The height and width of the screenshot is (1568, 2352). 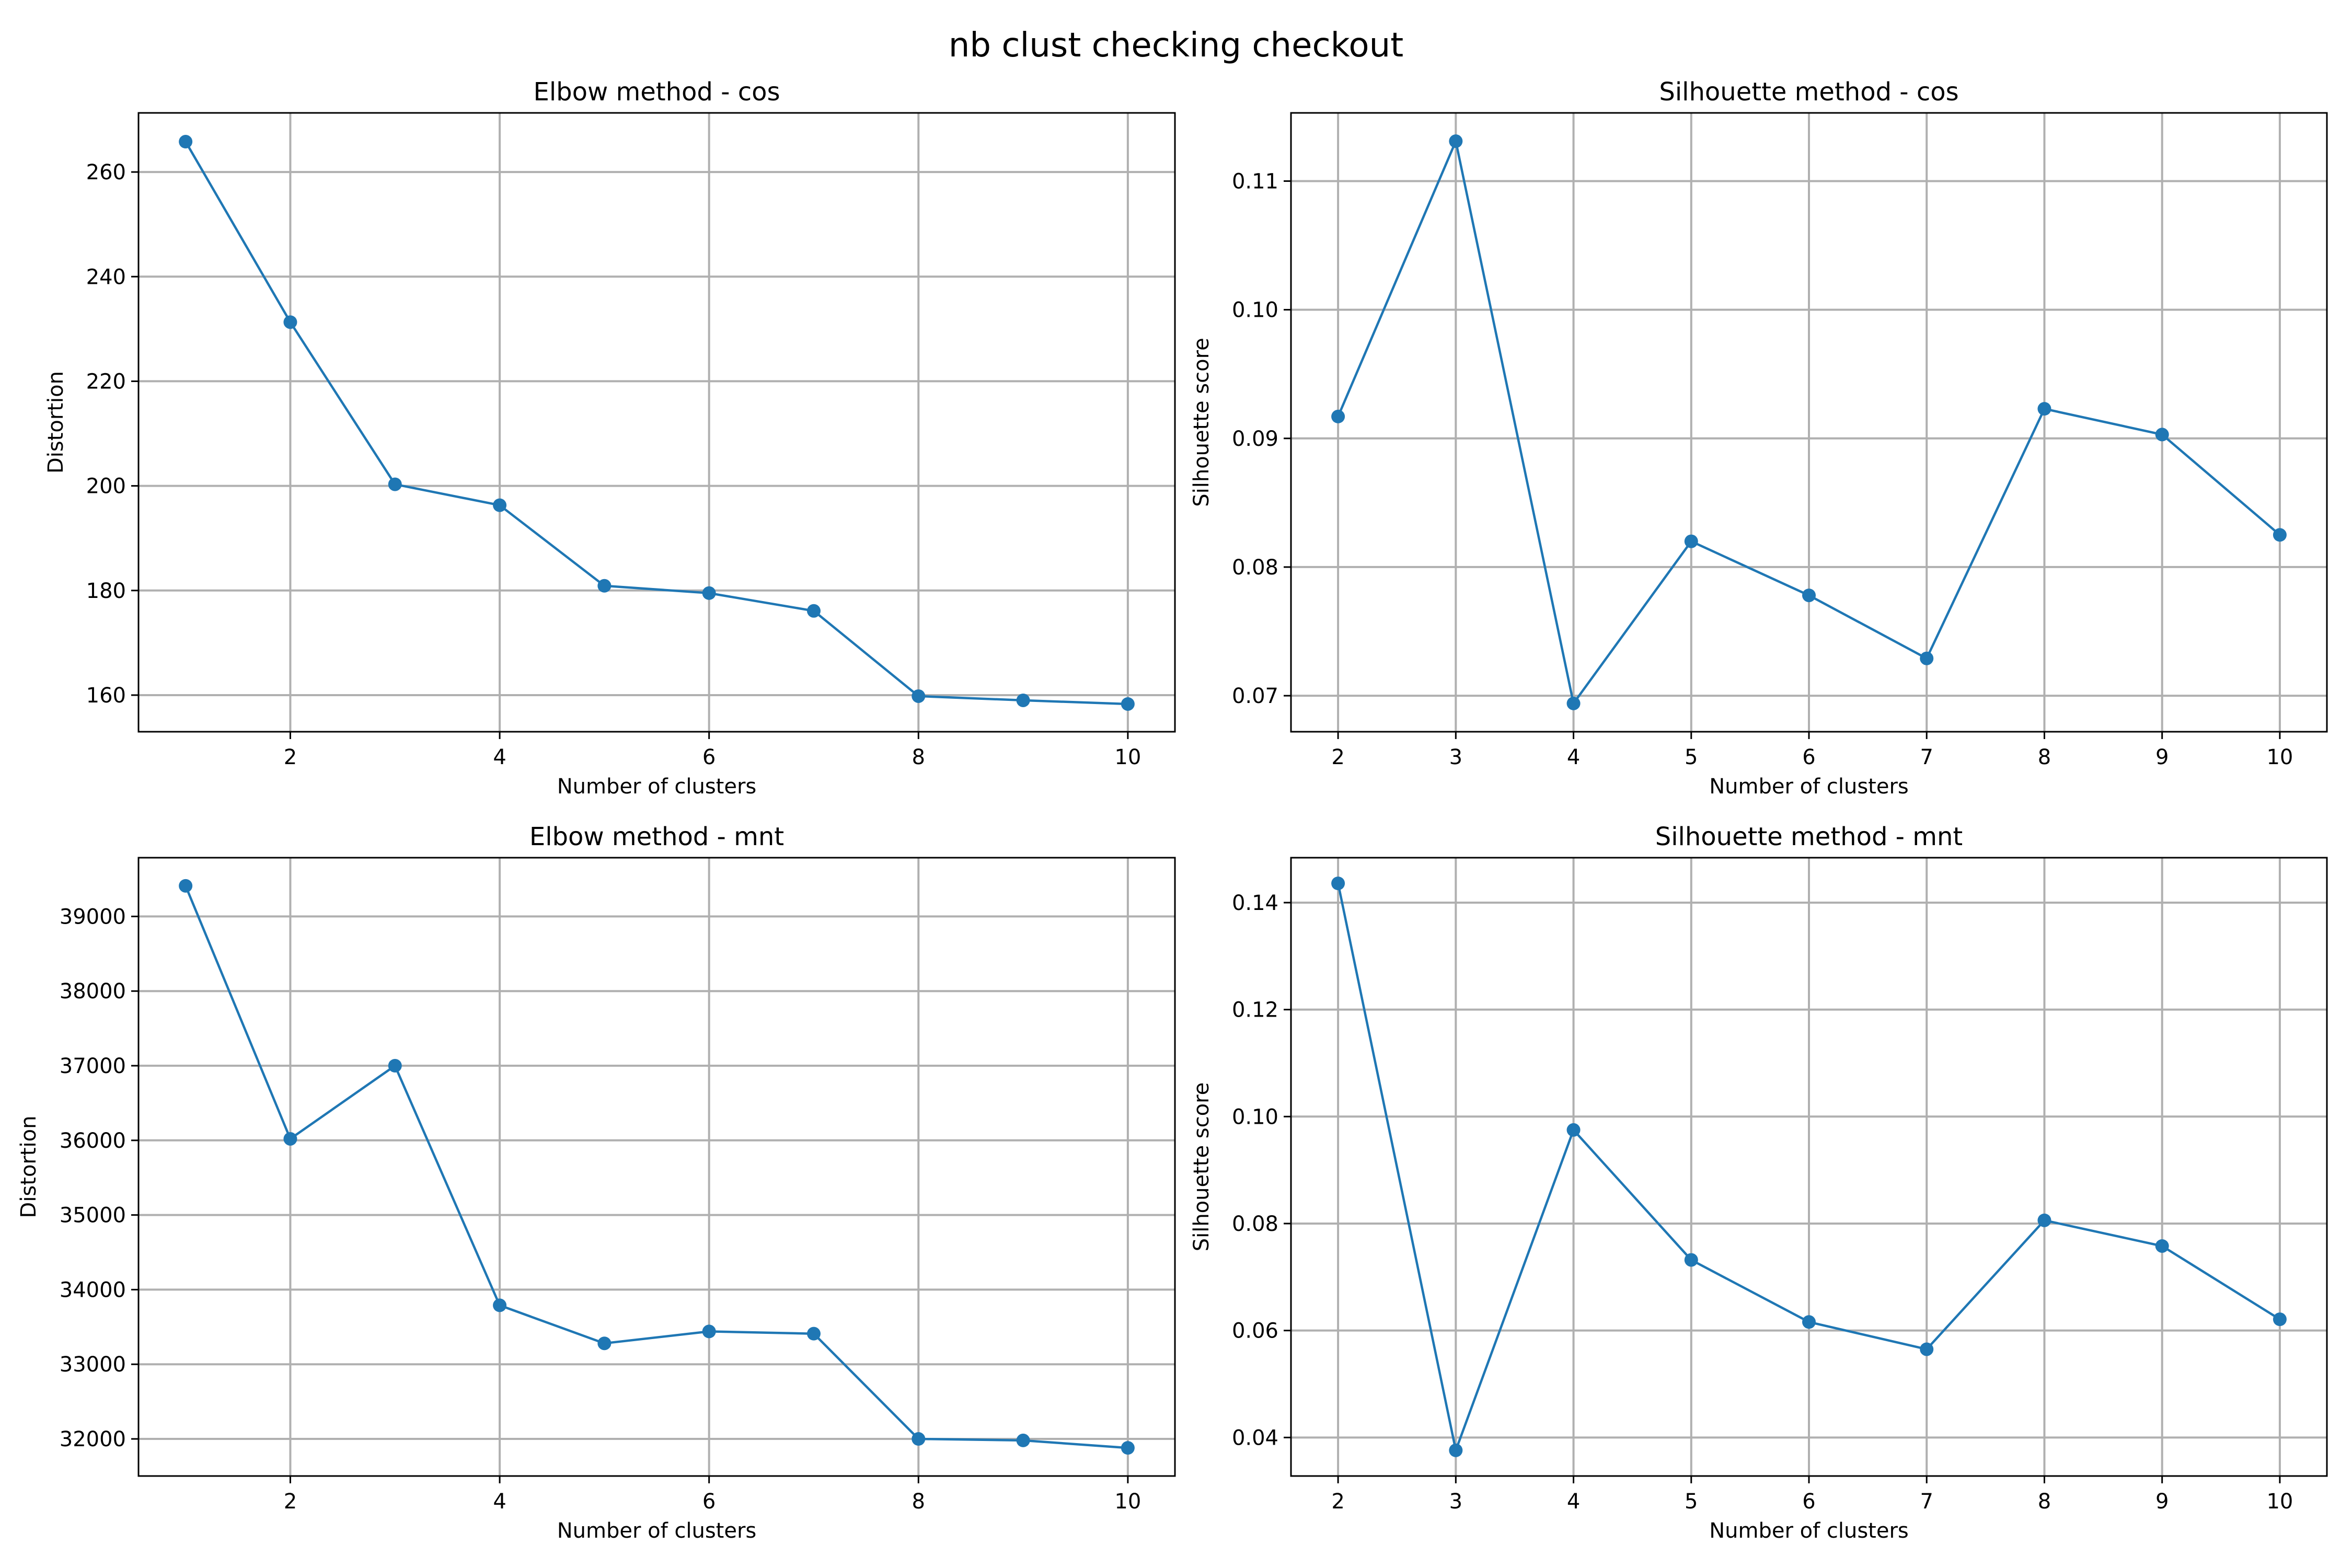 I want to click on y-tick-label: 0.14, so click(x=1255, y=903).